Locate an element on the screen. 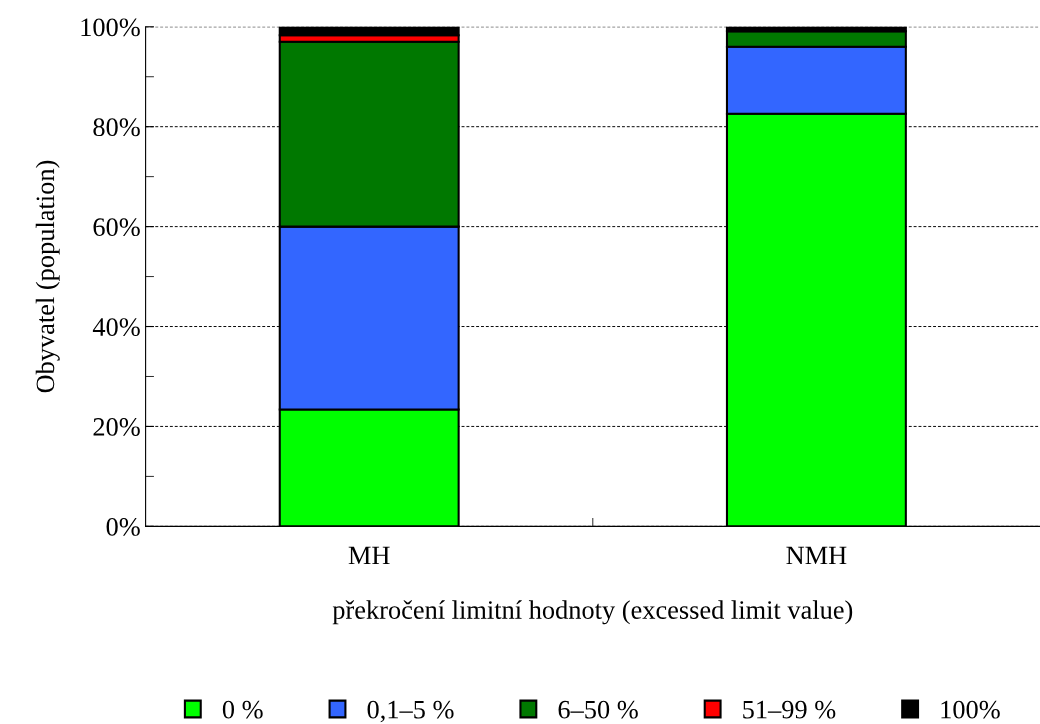  y-tick-label: 40% is located at coordinates (116, 327).